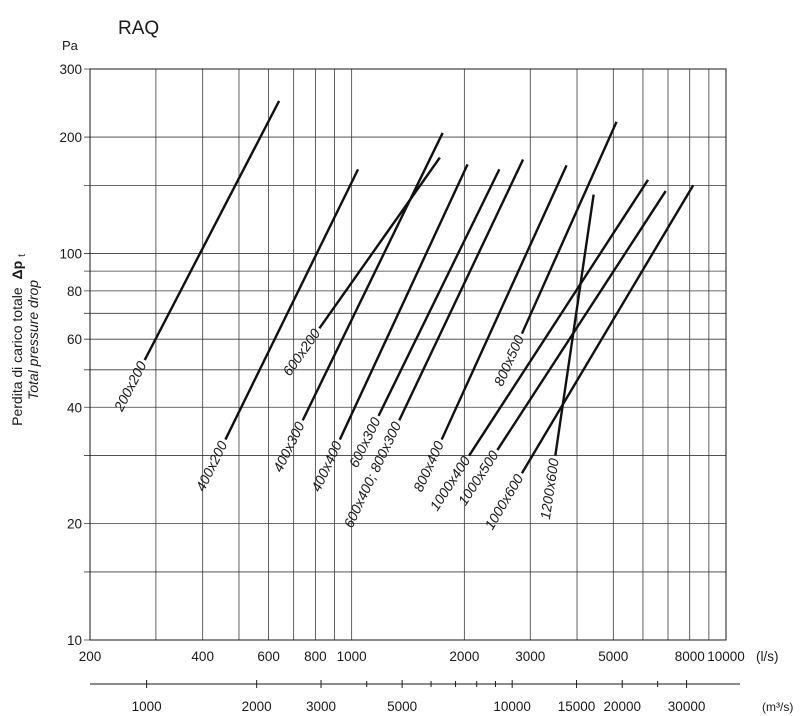 Image resolution: width=811 pixels, height=716 pixels. I want to click on y-tick-label: 60, so click(74, 339).